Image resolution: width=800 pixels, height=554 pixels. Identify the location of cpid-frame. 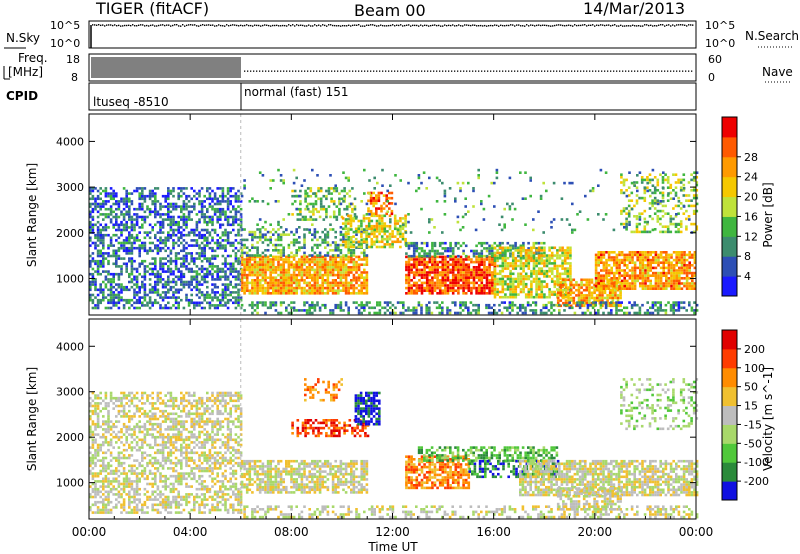
(392, 96).